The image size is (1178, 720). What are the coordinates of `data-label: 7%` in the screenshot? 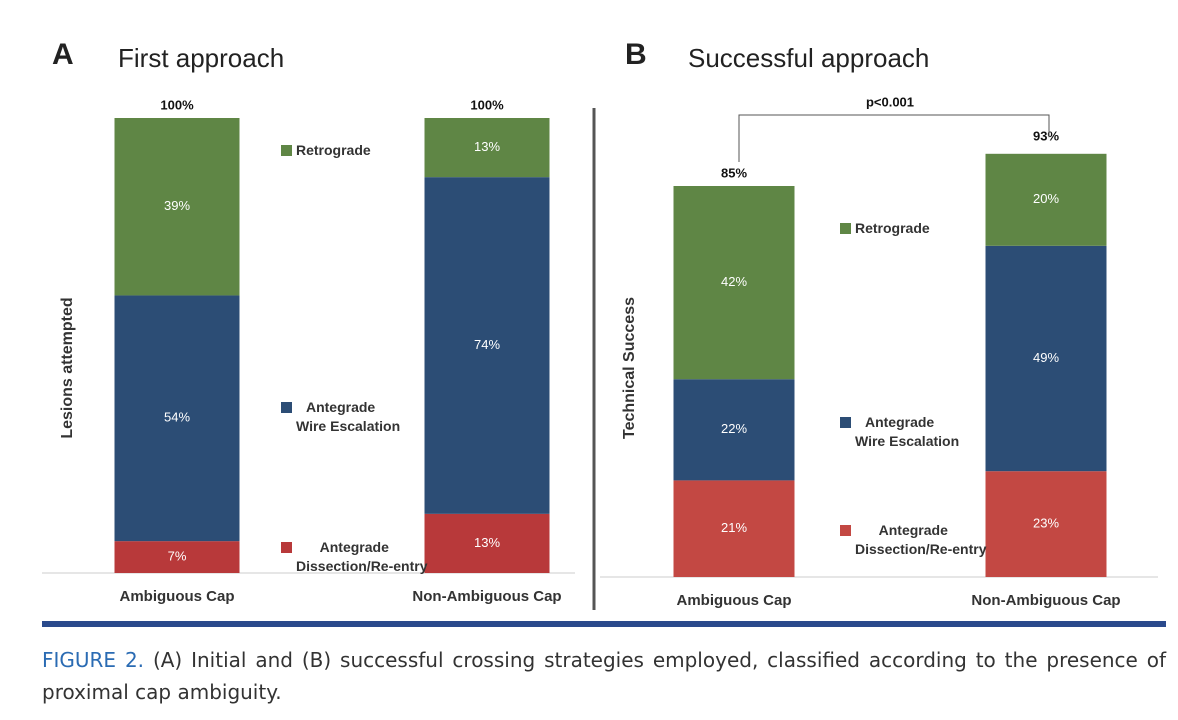 It's located at (177, 556).